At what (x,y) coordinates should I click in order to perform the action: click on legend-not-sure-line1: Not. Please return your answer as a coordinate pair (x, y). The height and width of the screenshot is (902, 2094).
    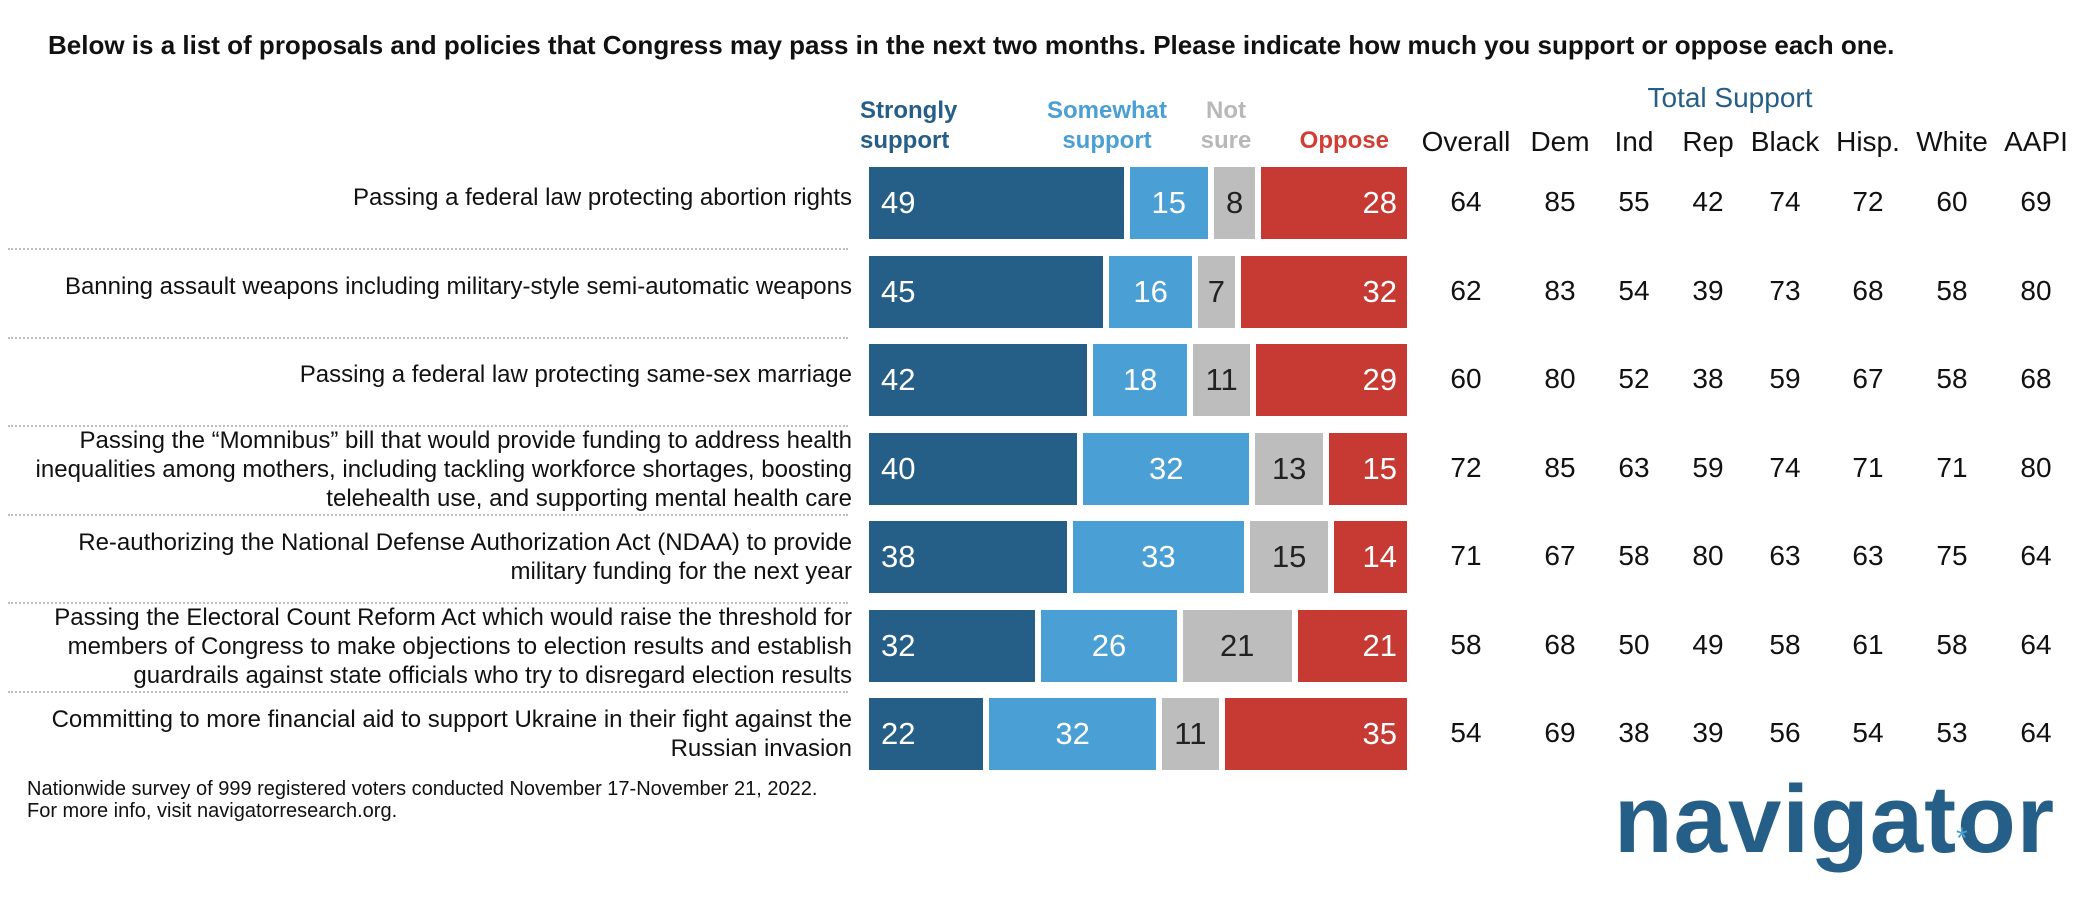
    Looking at the image, I should click on (1226, 110).